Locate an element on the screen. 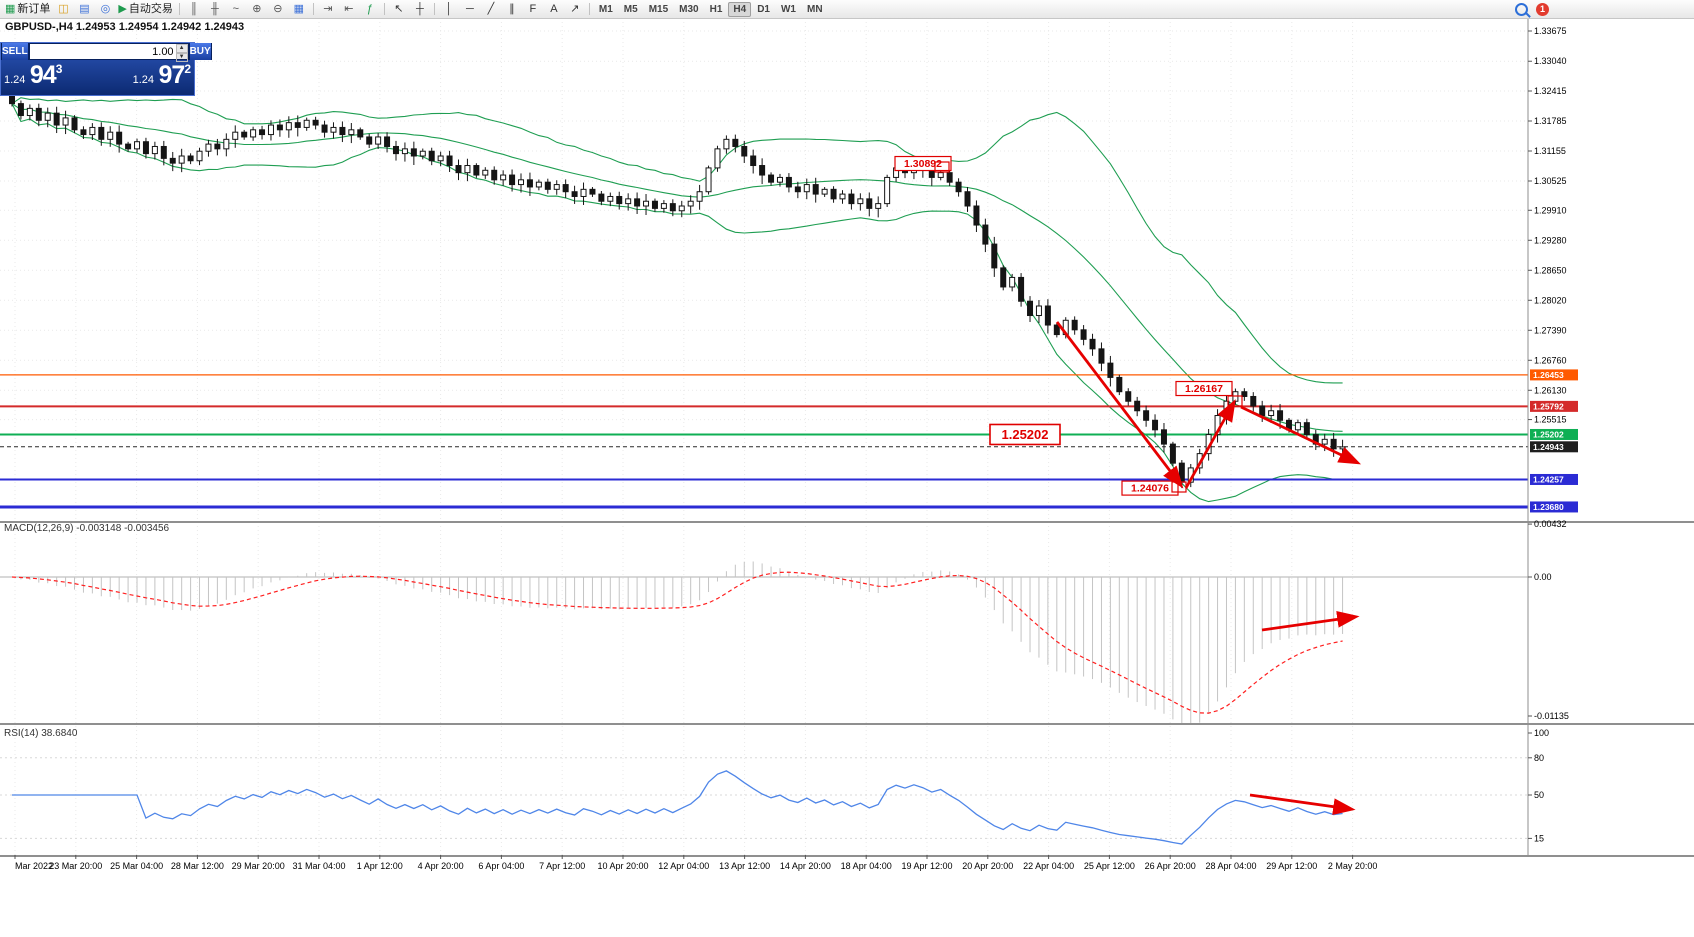 The image size is (1694, 937). chart-shift-icon: ⇤ is located at coordinates (349, 9).